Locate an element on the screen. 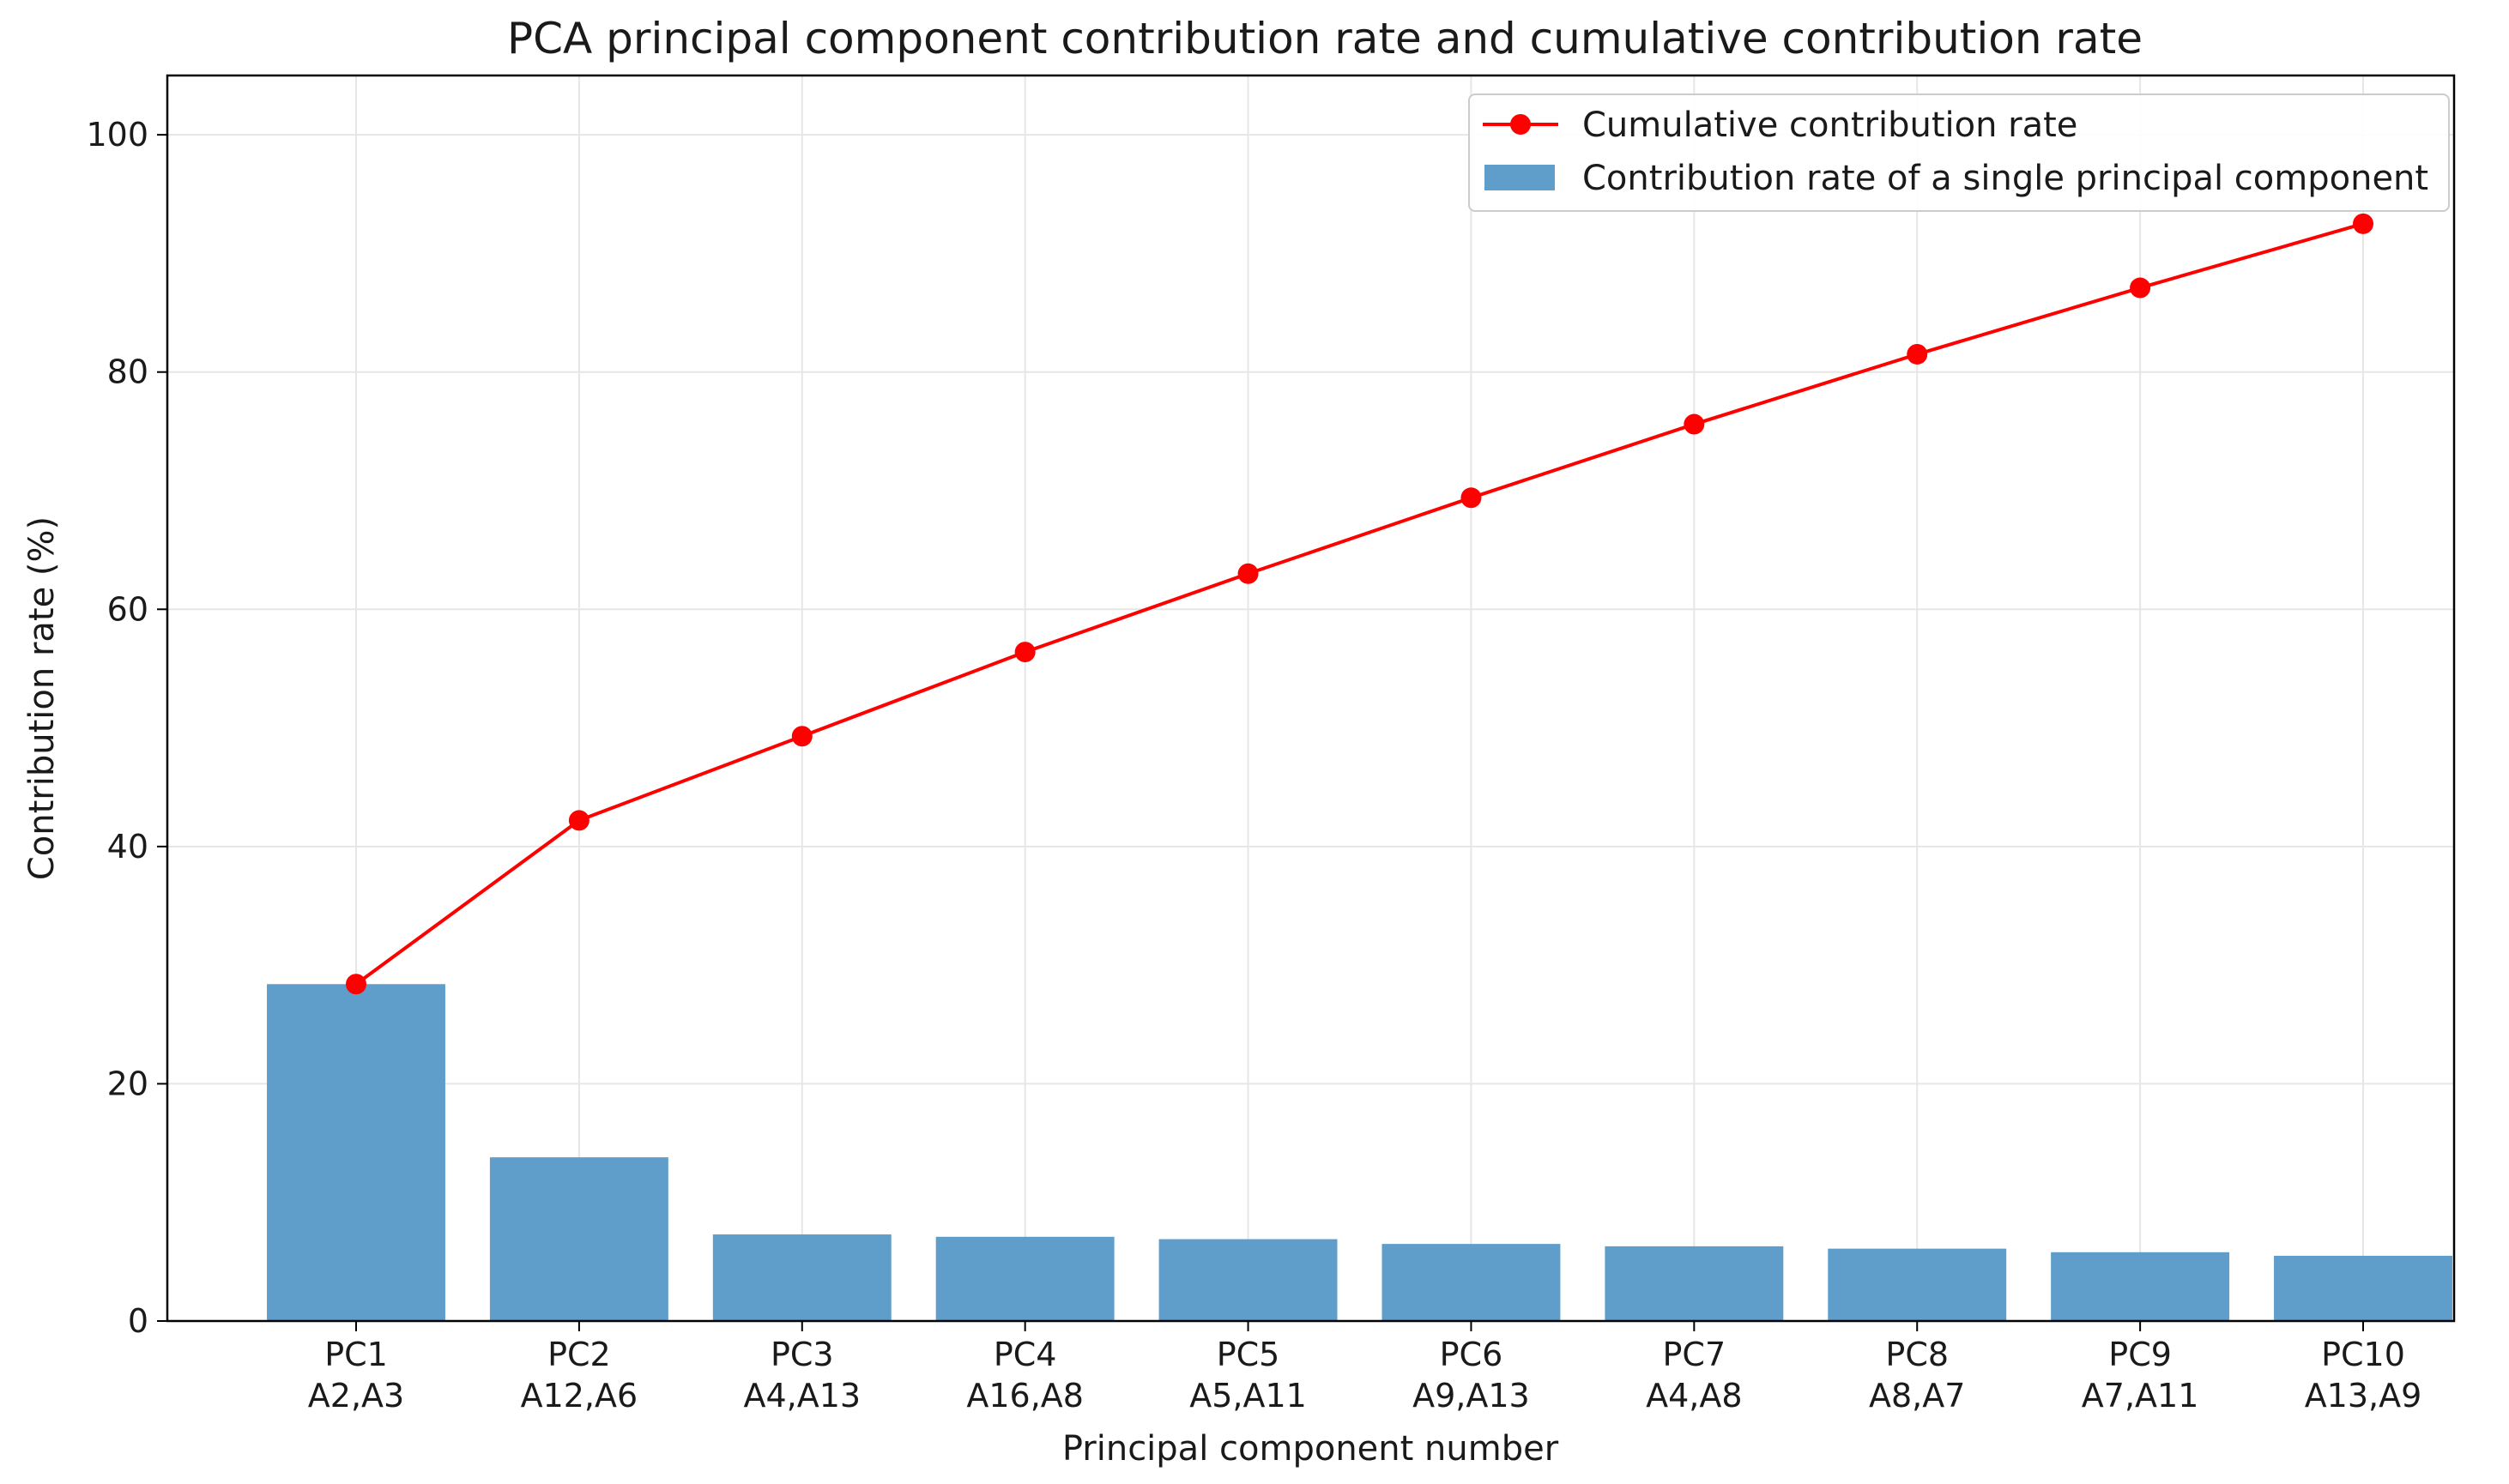 The height and width of the screenshot is (1484, 2509). y-tick-label: 20 is located at coordinates (128, 1083).